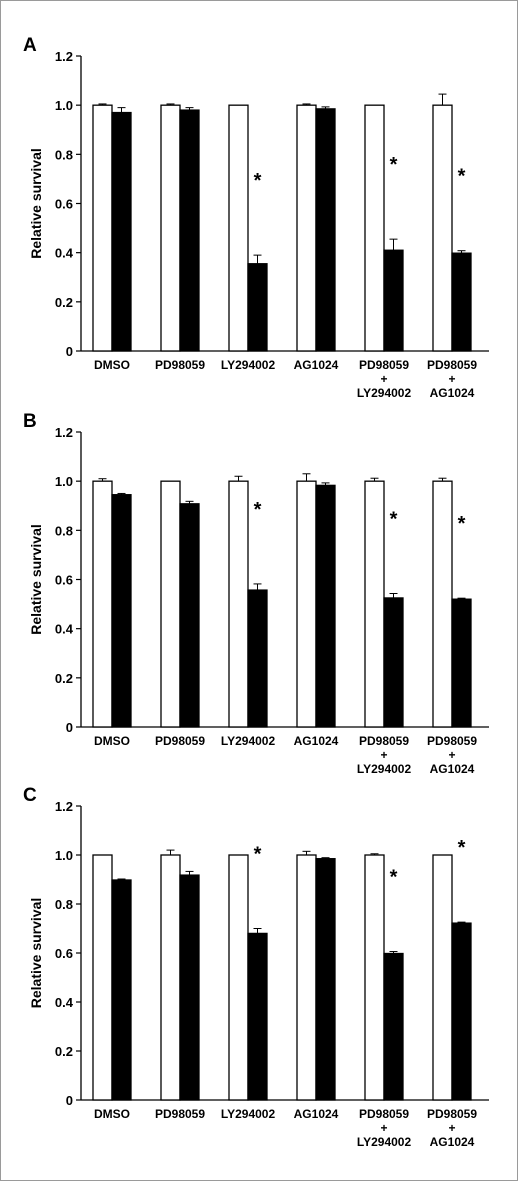 The width and height of the screenshot is (520, 1183). What do you see at coordinates (30, 421) in the screenshot?
I see `panel-letter: B` at bounding box center [30, 421].